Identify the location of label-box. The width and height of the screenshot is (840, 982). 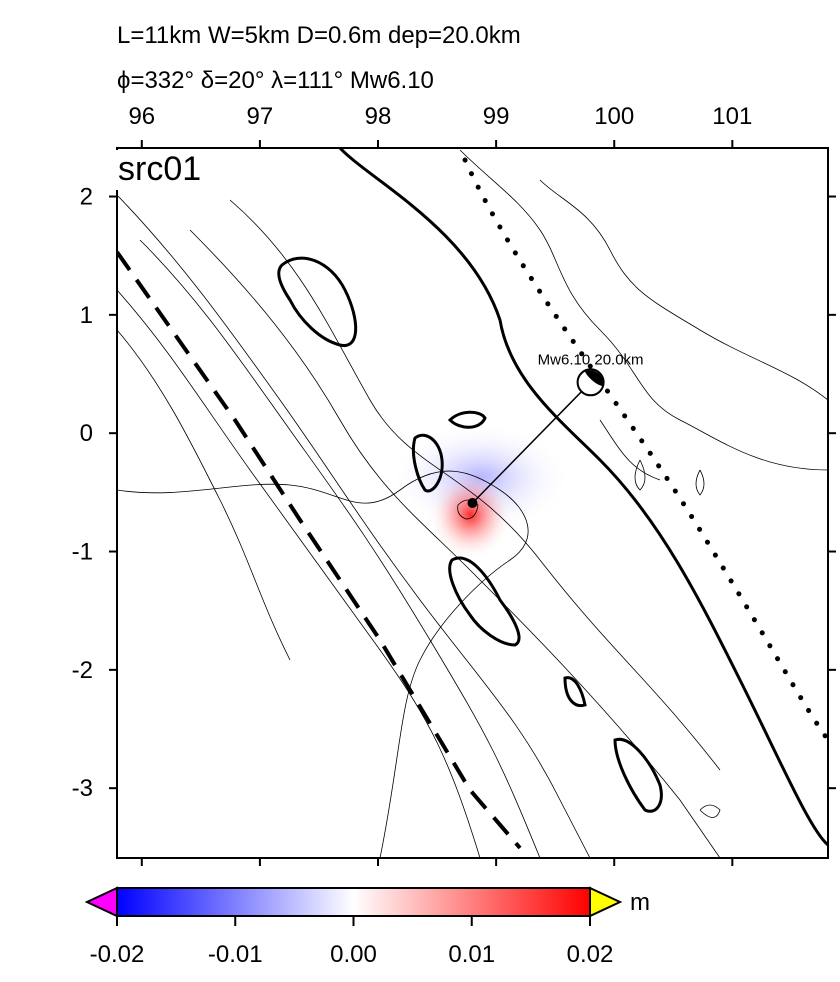
(168, 170).